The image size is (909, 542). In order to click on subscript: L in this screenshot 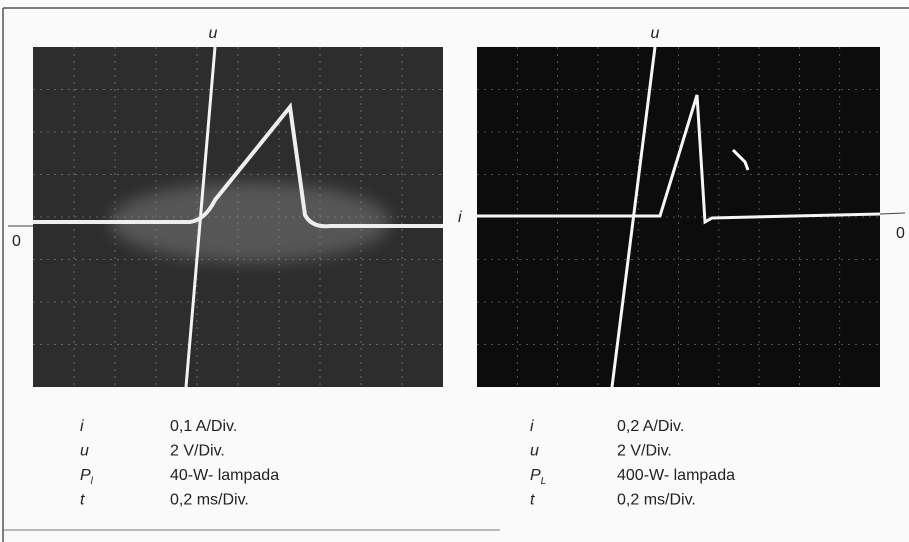, I will do `click(544, 481)`.